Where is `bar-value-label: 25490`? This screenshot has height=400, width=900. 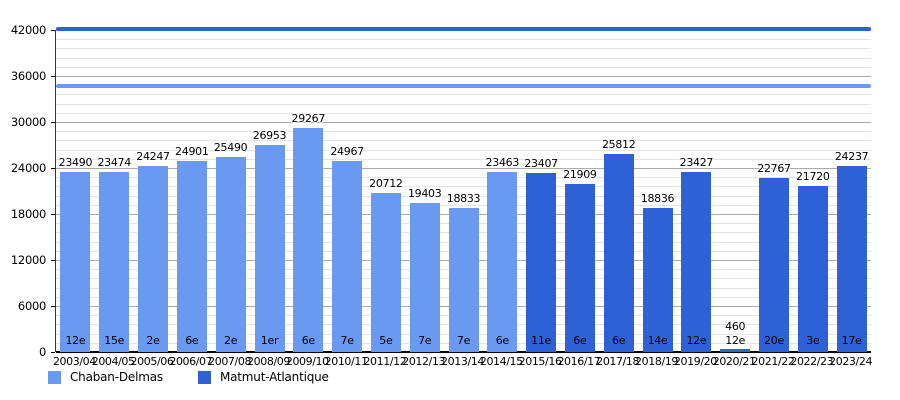
bar-value-label: 25490 is located at coordinates (230, 147).